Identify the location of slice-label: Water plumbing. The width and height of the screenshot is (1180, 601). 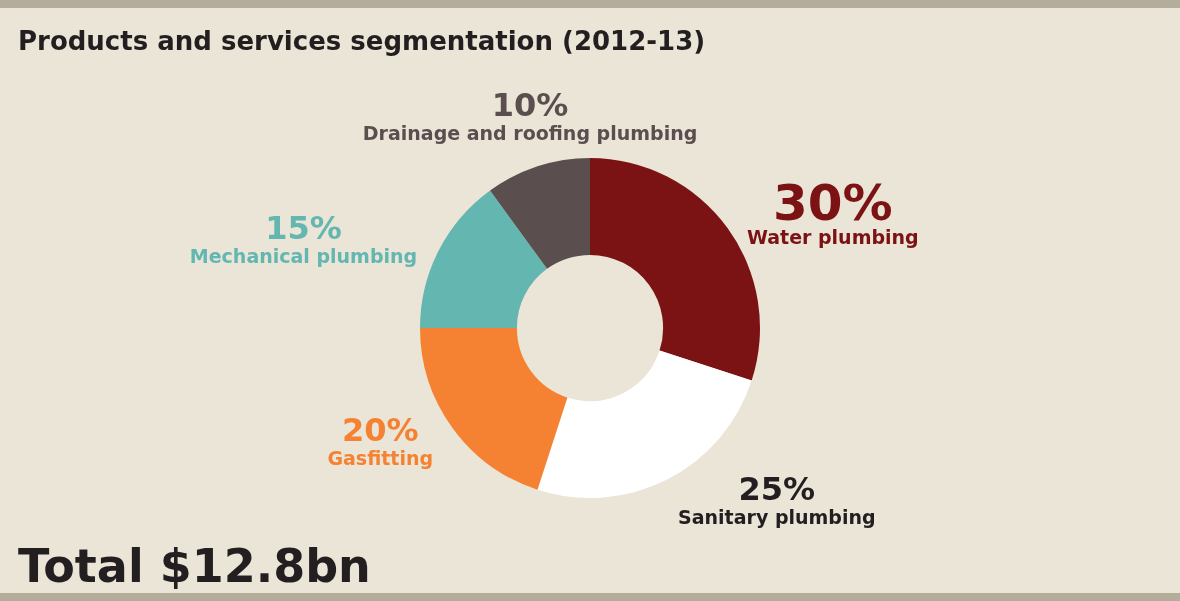
(832, 237).